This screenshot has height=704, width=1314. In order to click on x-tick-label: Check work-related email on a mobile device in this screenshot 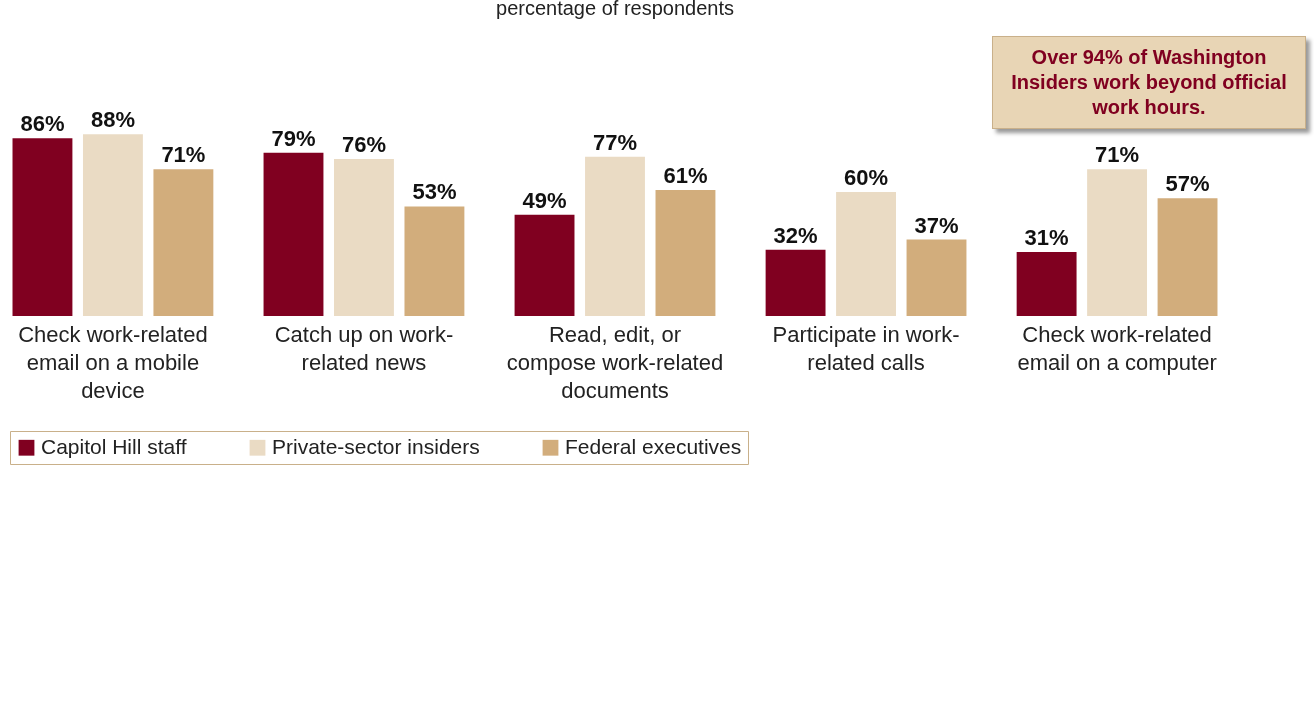, I will do `click(113, 362)`.